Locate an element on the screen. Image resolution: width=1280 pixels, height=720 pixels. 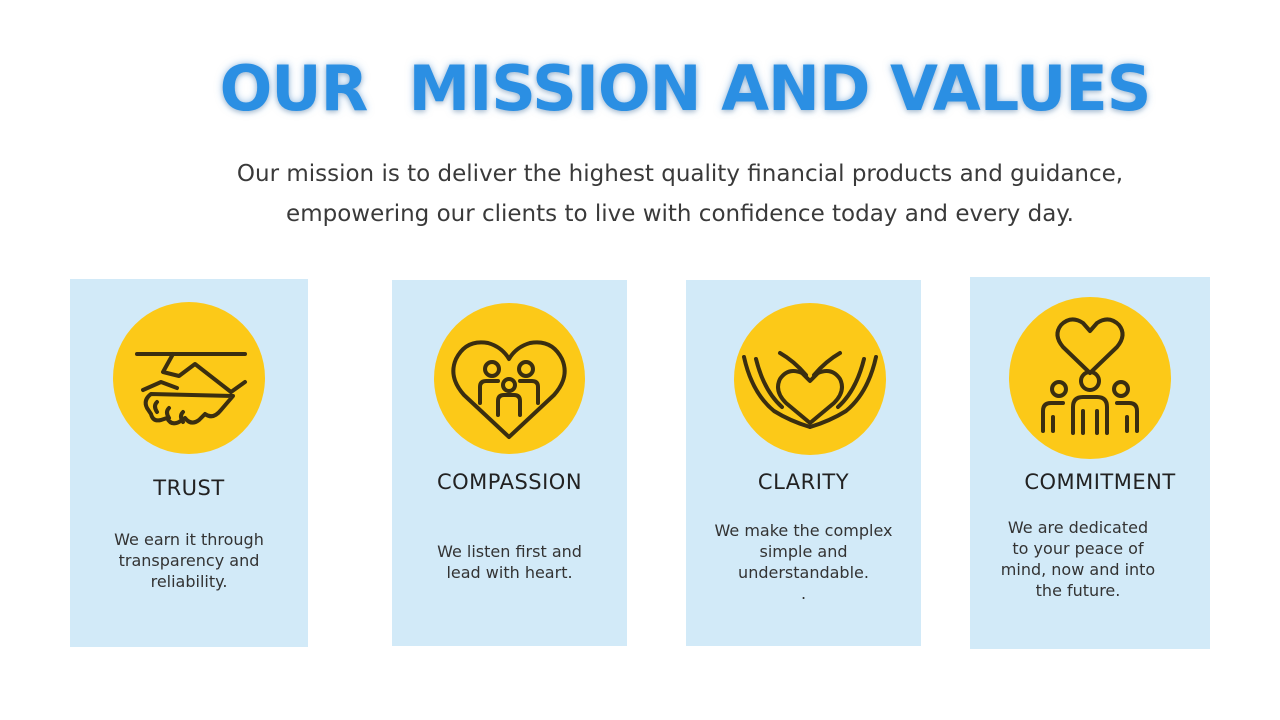
handshake-icon is located at coordinates (189, 378).